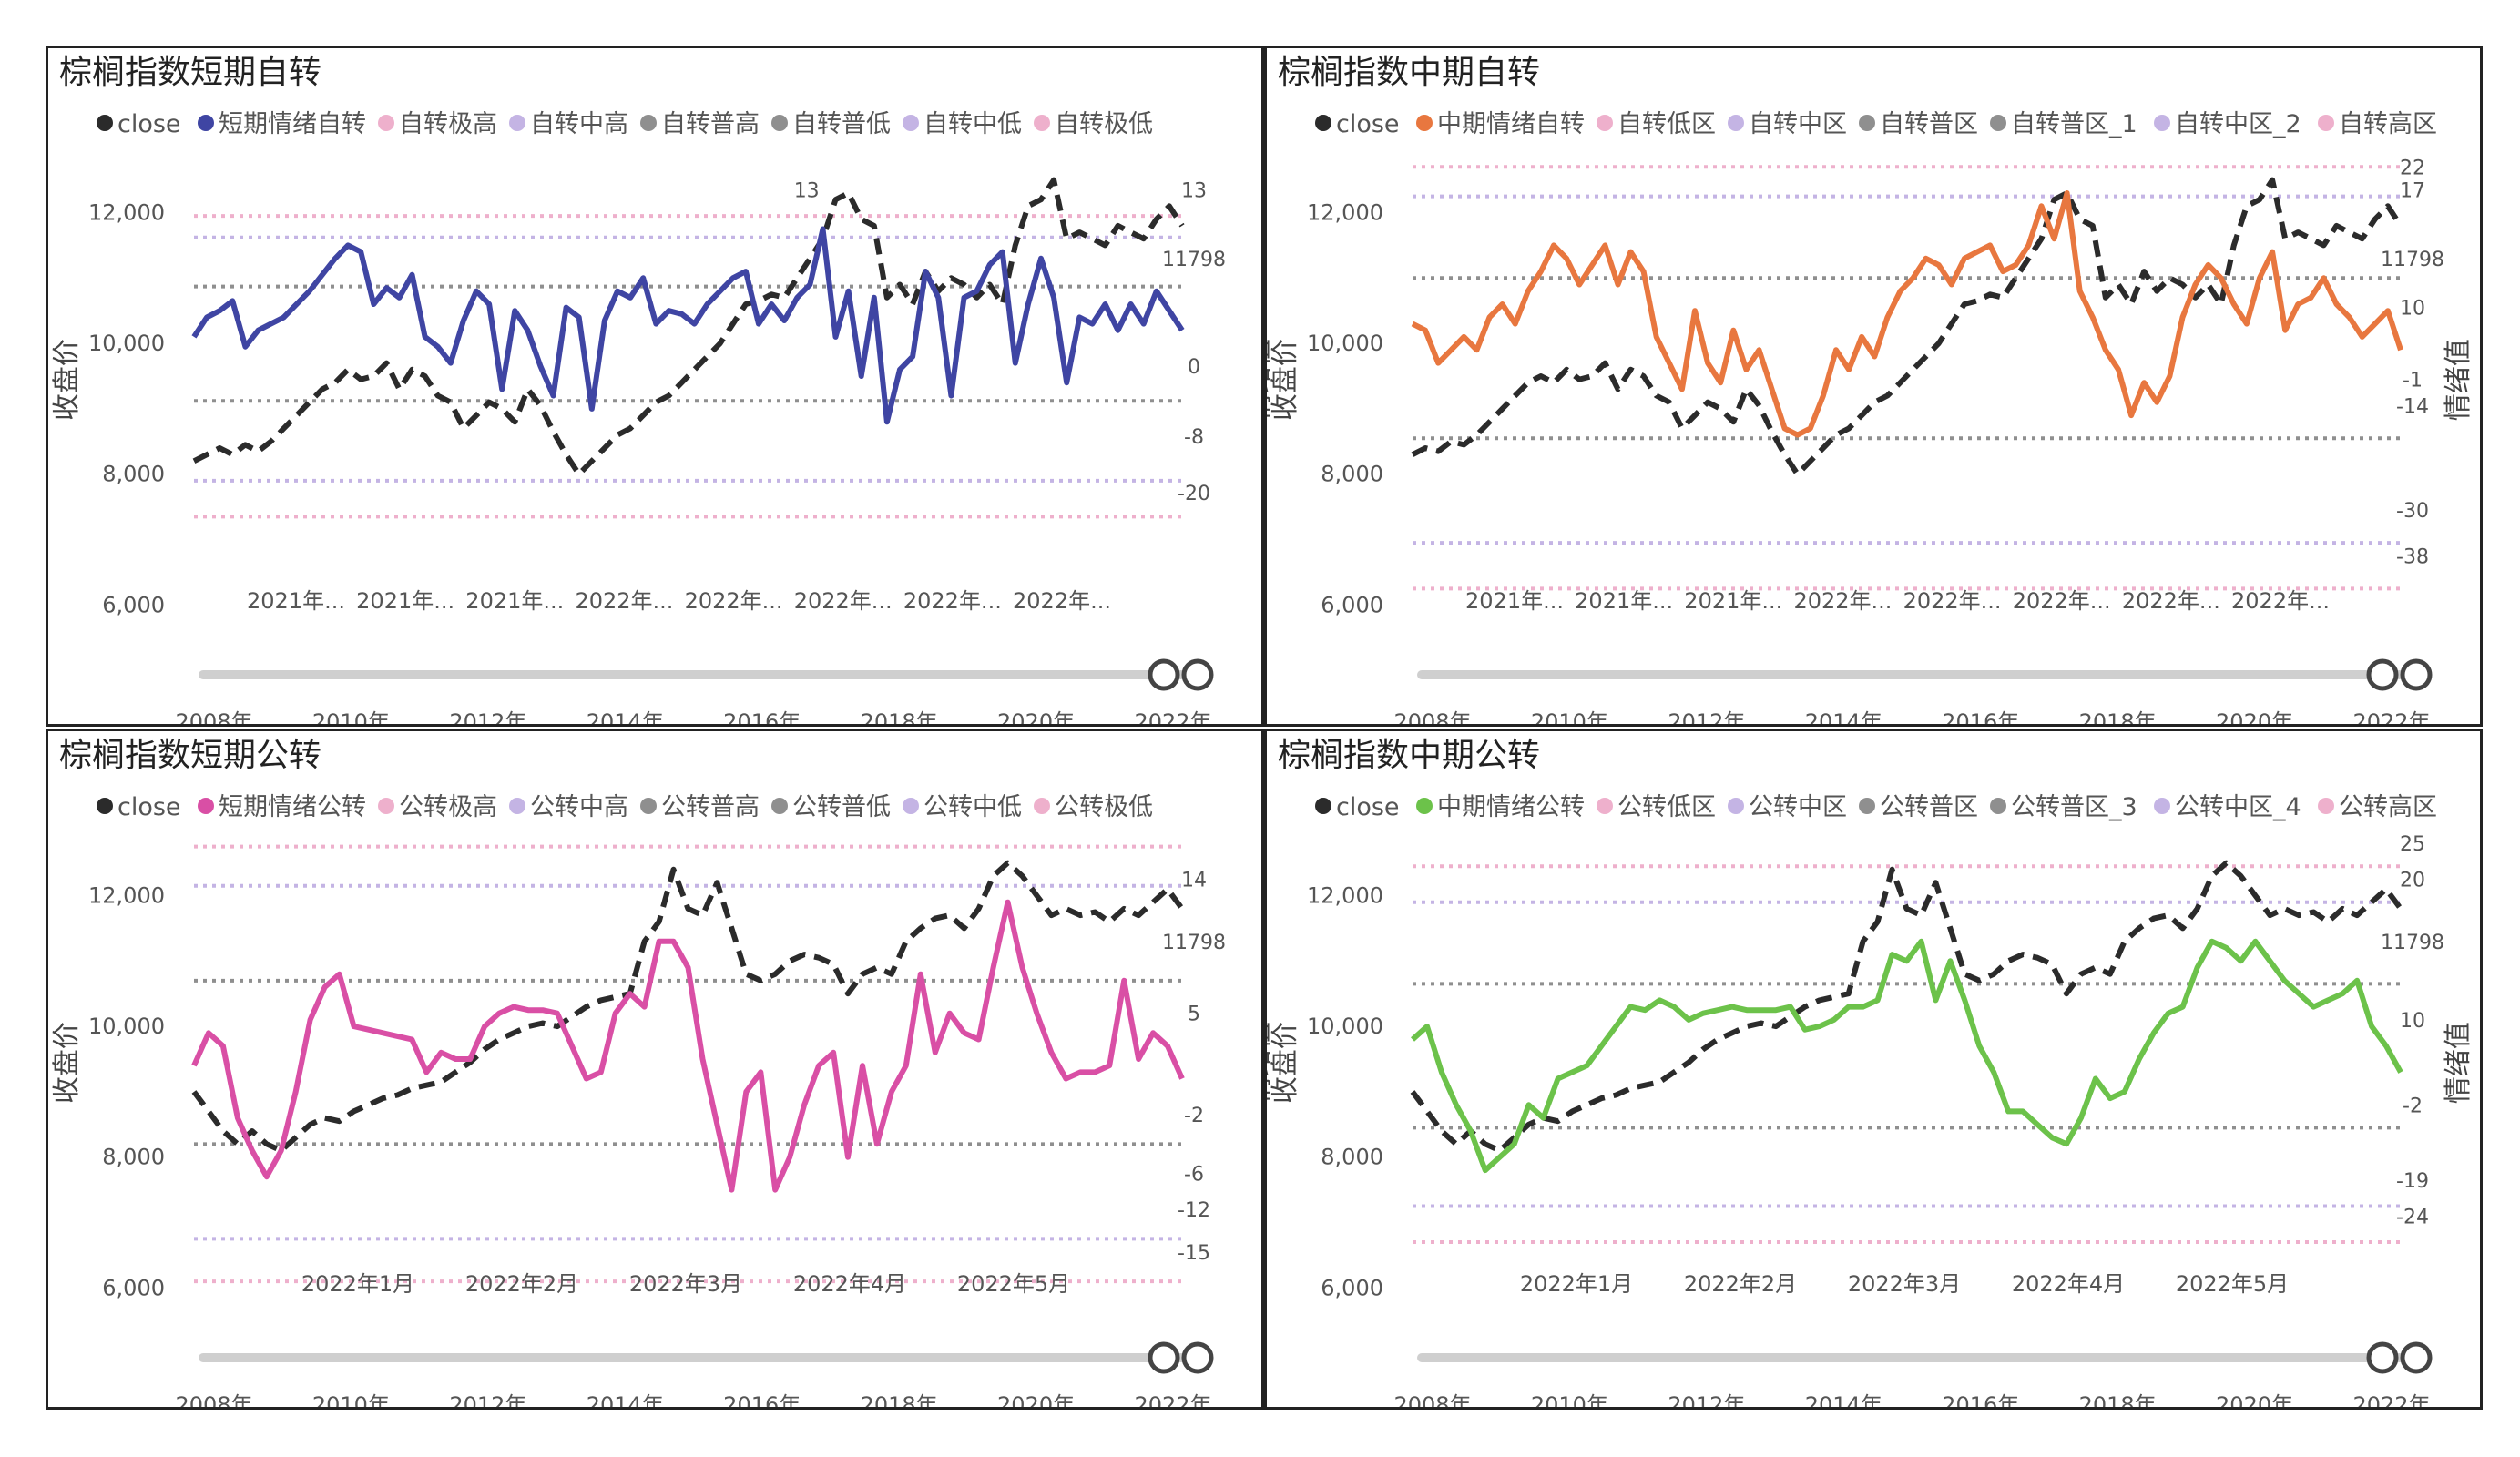 Image resolution: width=2520 pixels, height=1457 pixels. What do you see at coordinates (2412, 309) in the screenshot?
I see `right-axis-label: 10` at bounding box center [2412, 309].